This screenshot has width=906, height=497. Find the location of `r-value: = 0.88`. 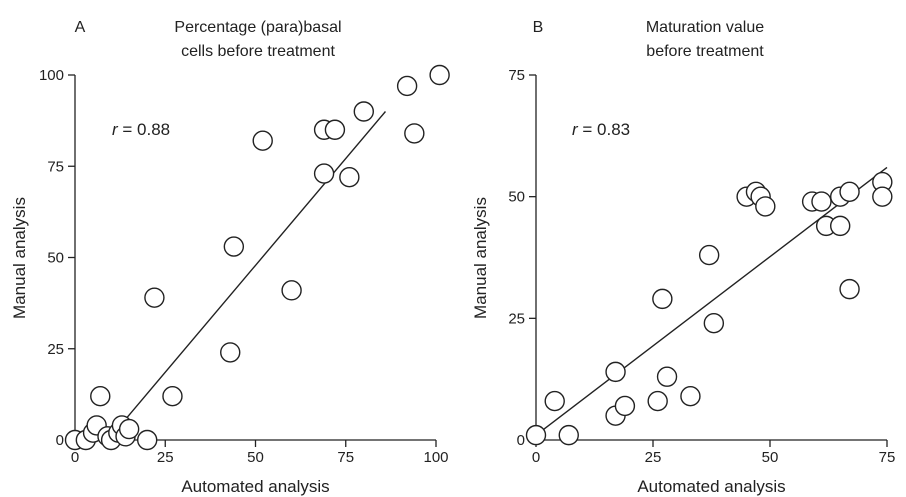

r-value: = 0.88 is located at coordinates (144, 129).